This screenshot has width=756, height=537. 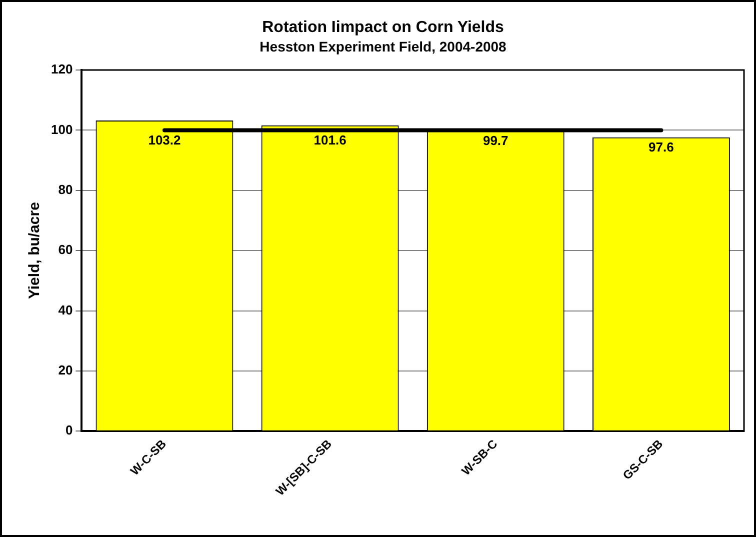 I want to click on data-label: 101.6, so click(x=330, y=140).